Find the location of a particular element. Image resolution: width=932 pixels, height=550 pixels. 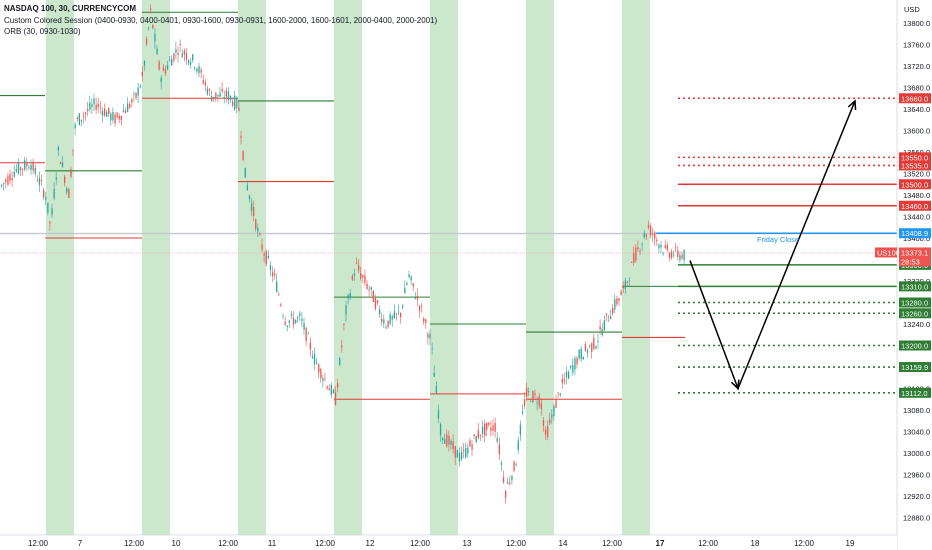

projection-arrow is located at coordinates (773, 245).